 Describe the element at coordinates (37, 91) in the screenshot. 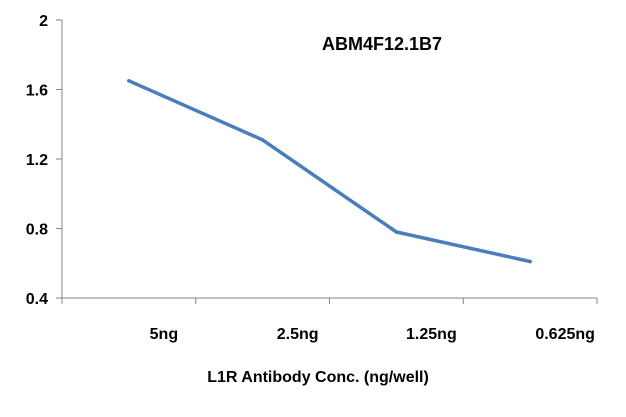

I see `y-tick-label: 1.6` at that location.